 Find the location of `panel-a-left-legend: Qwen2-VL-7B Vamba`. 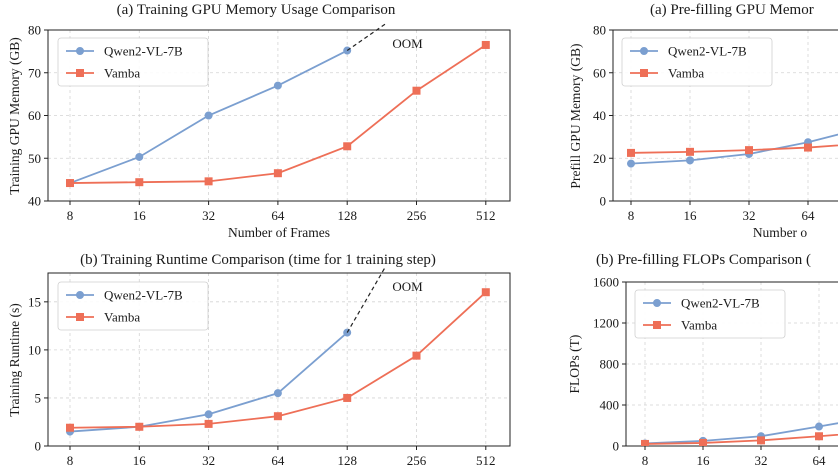

panel-a-left-legend: Qwen2-VL-7B Vamba is located at coordinates (133, 62).